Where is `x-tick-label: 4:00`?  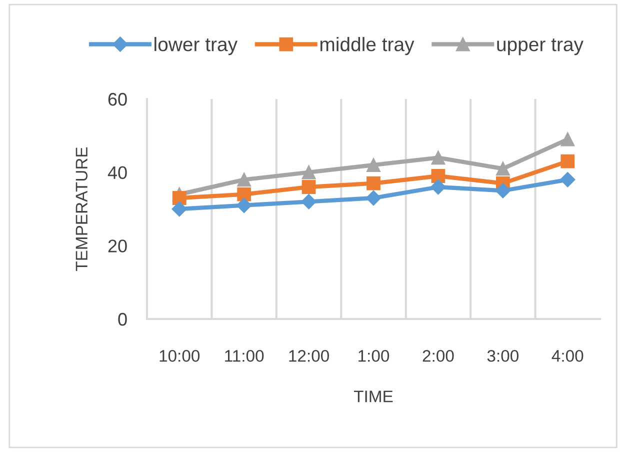 x-tick-label: 4:00 is located at coordinates (568, 356).